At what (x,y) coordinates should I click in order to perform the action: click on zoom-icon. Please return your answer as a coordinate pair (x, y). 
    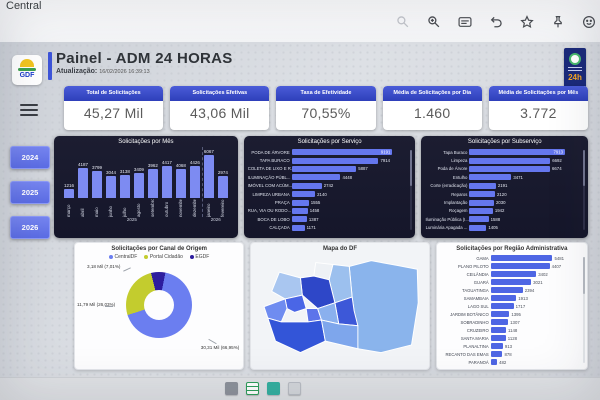
    Looking at the image, I should click on (434, 22).